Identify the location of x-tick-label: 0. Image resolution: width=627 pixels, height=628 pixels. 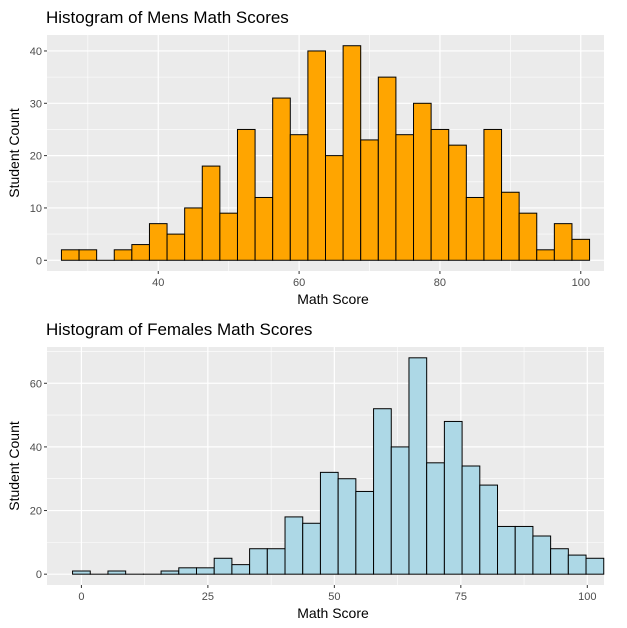
(81, 597).